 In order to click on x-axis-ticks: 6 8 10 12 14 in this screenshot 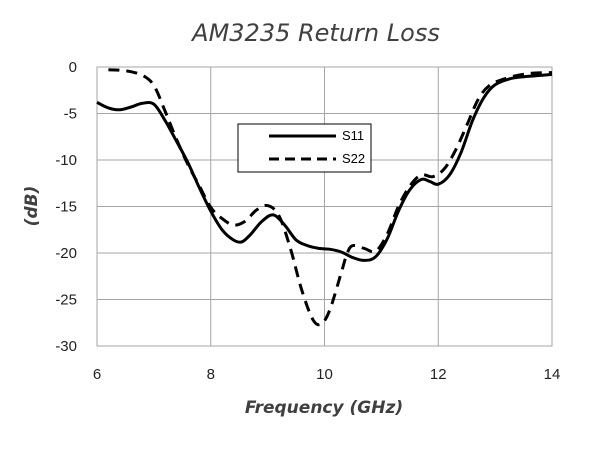, I will do `click(327, 374)`.